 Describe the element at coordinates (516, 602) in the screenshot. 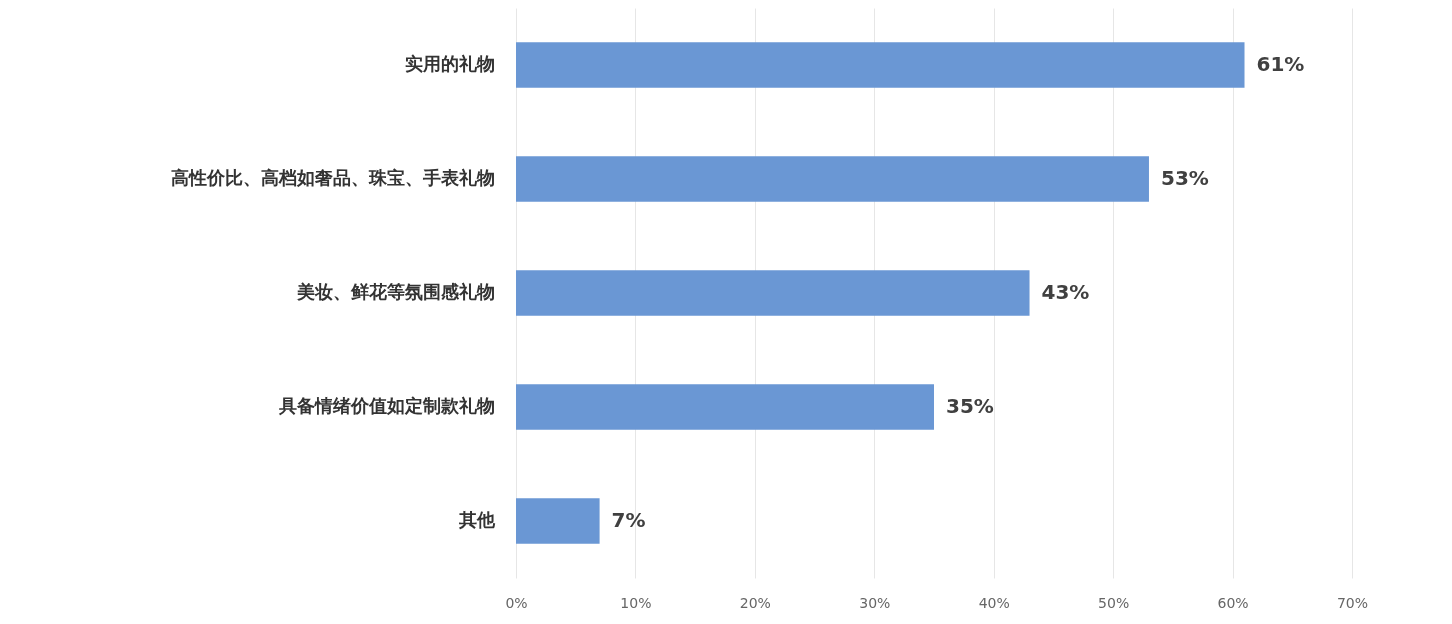

I see `x-tick-label: 0%` at that location.